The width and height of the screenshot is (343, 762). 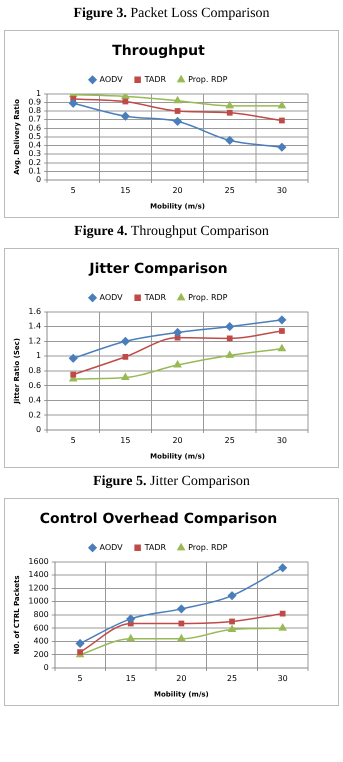 What do you see at coordinates (35, 341) in the screenshot?
I see `y-tick-label: 1.2` at bounding box center [35, 341].